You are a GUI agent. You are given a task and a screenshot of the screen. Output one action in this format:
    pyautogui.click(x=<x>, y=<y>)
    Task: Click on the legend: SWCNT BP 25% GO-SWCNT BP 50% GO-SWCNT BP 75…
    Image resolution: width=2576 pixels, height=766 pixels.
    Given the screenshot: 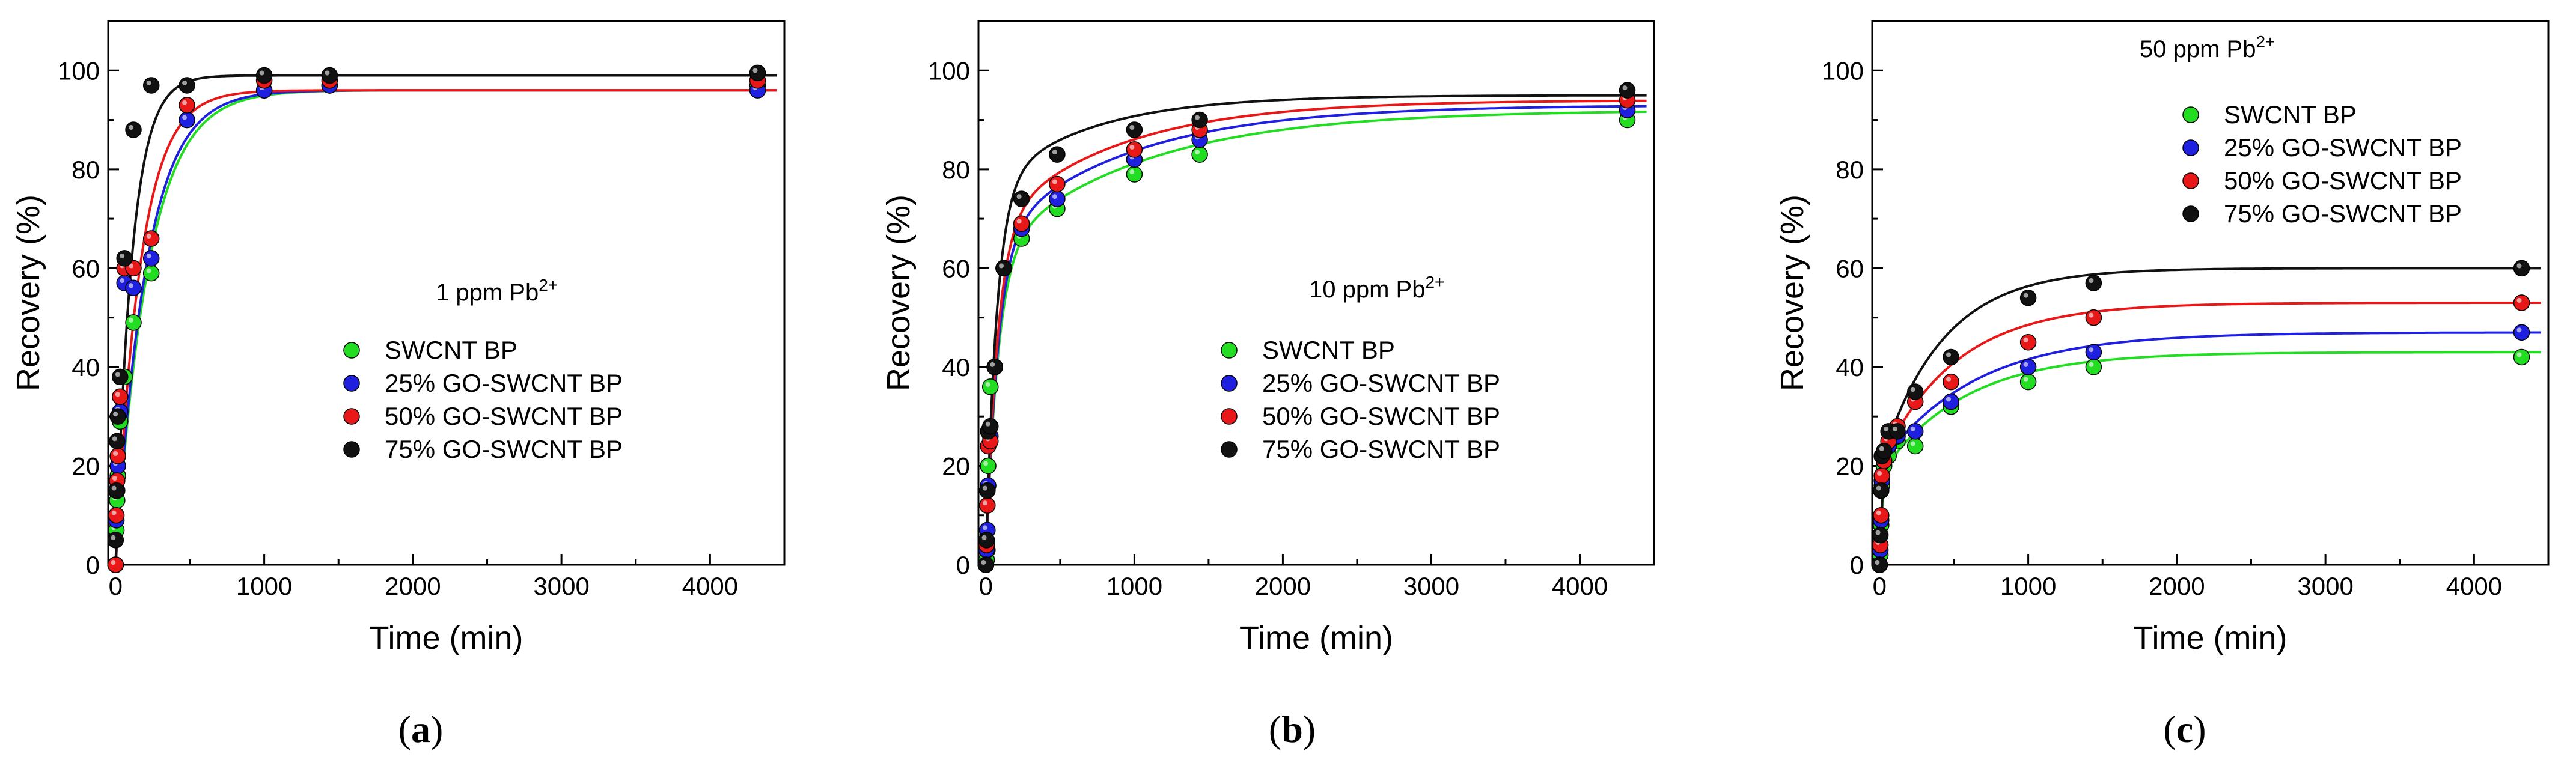 What is the action you would take?
    pyautogui.click(x=483, y=400)
    